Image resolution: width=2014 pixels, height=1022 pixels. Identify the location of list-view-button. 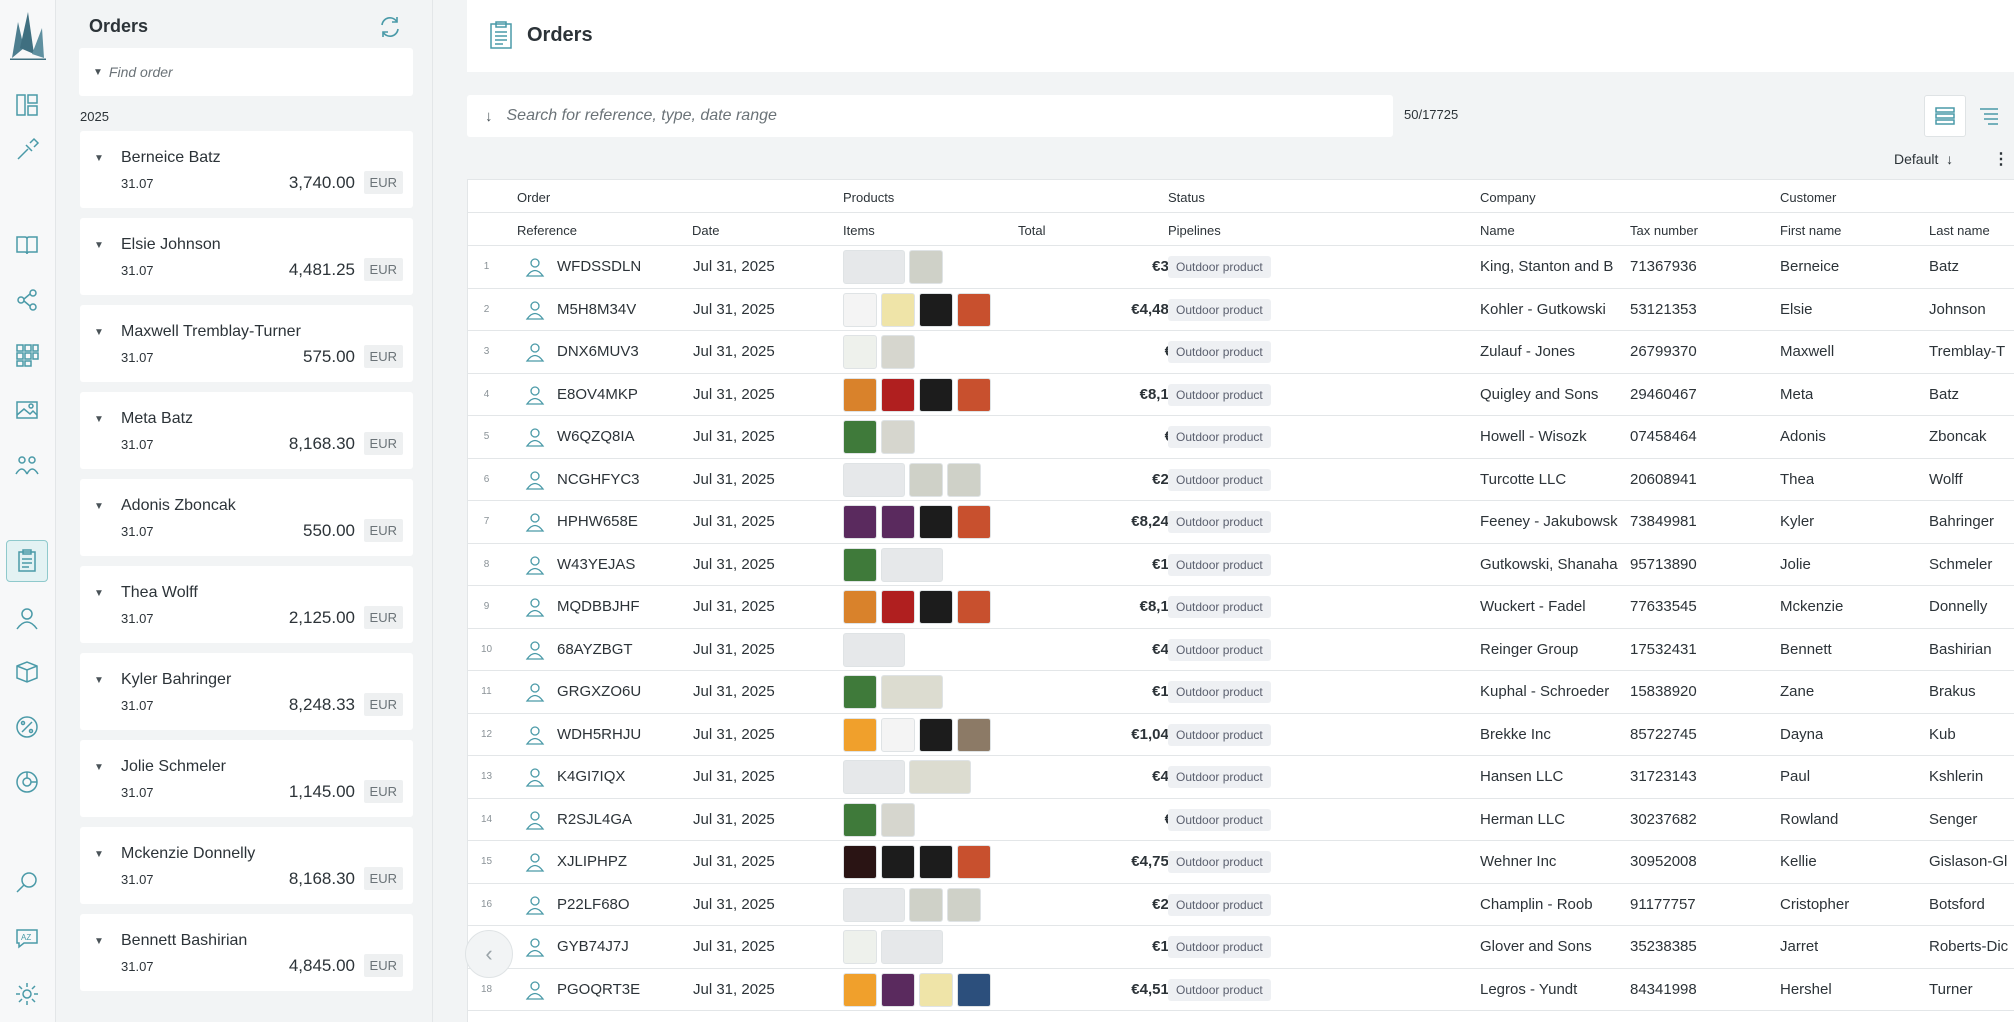
(1945, 116).